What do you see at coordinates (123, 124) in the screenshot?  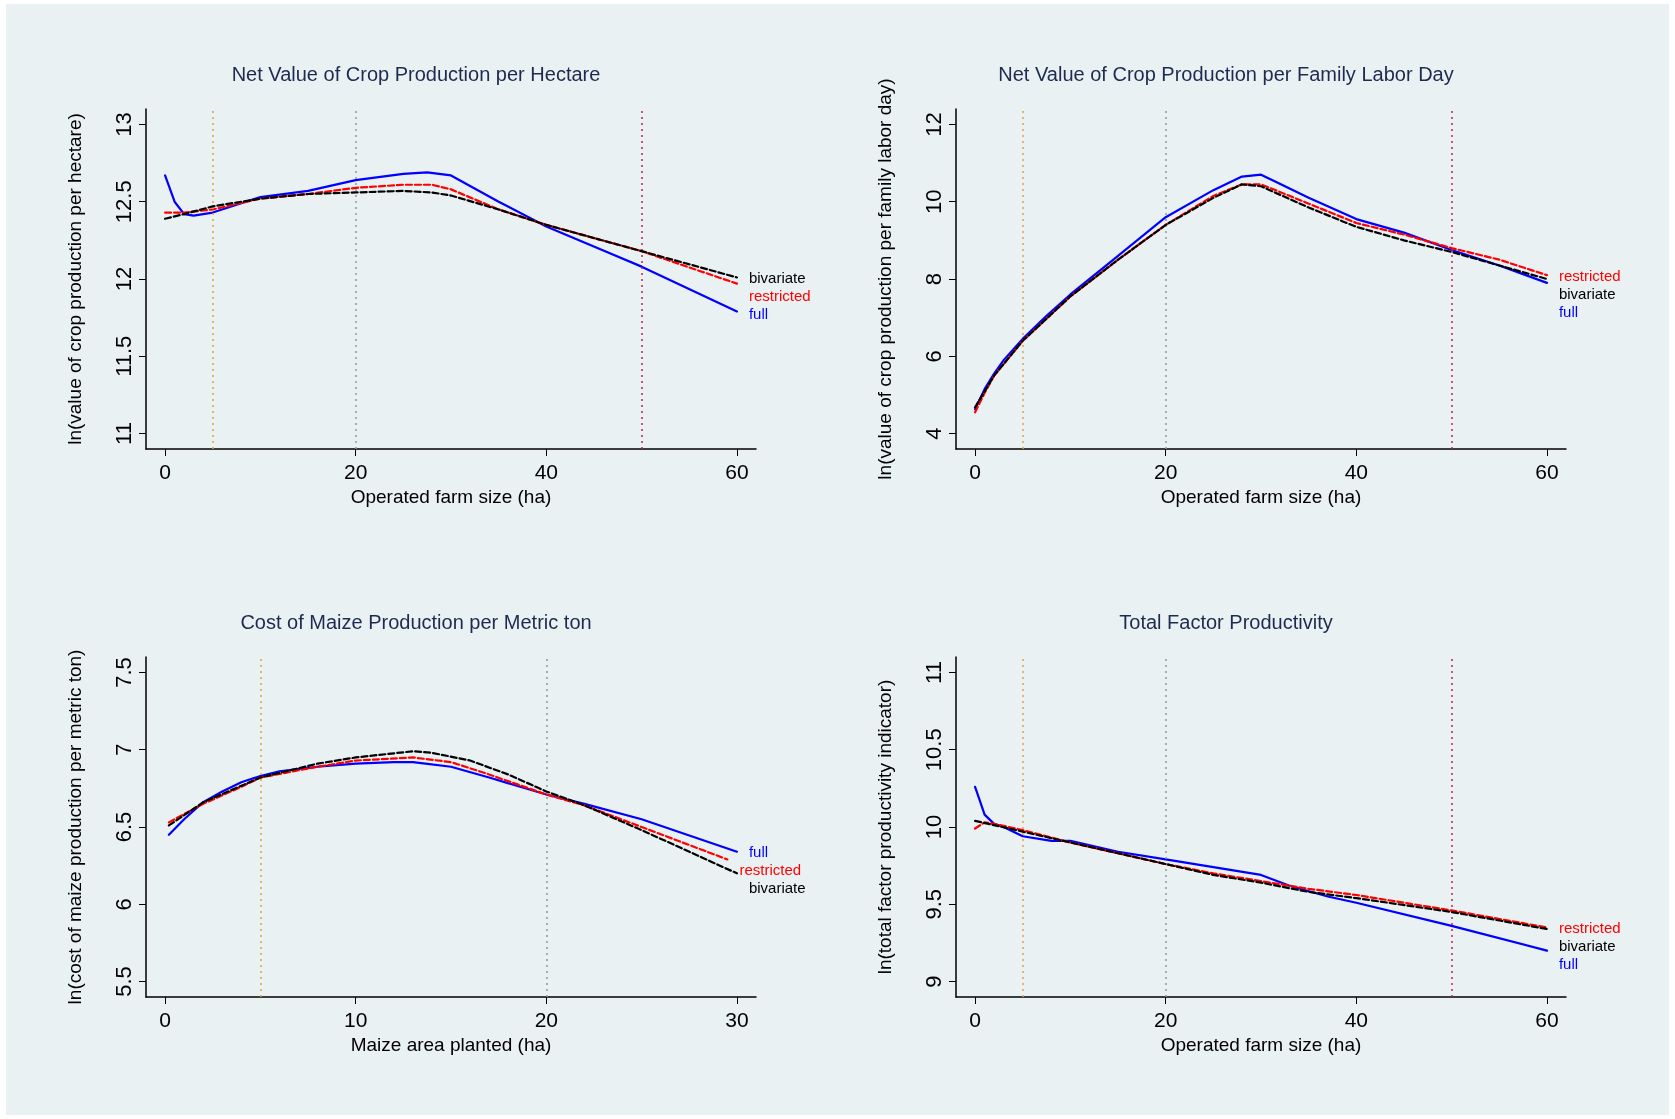 I see `y-tick-label: 13` at bounding box center [123, 124].